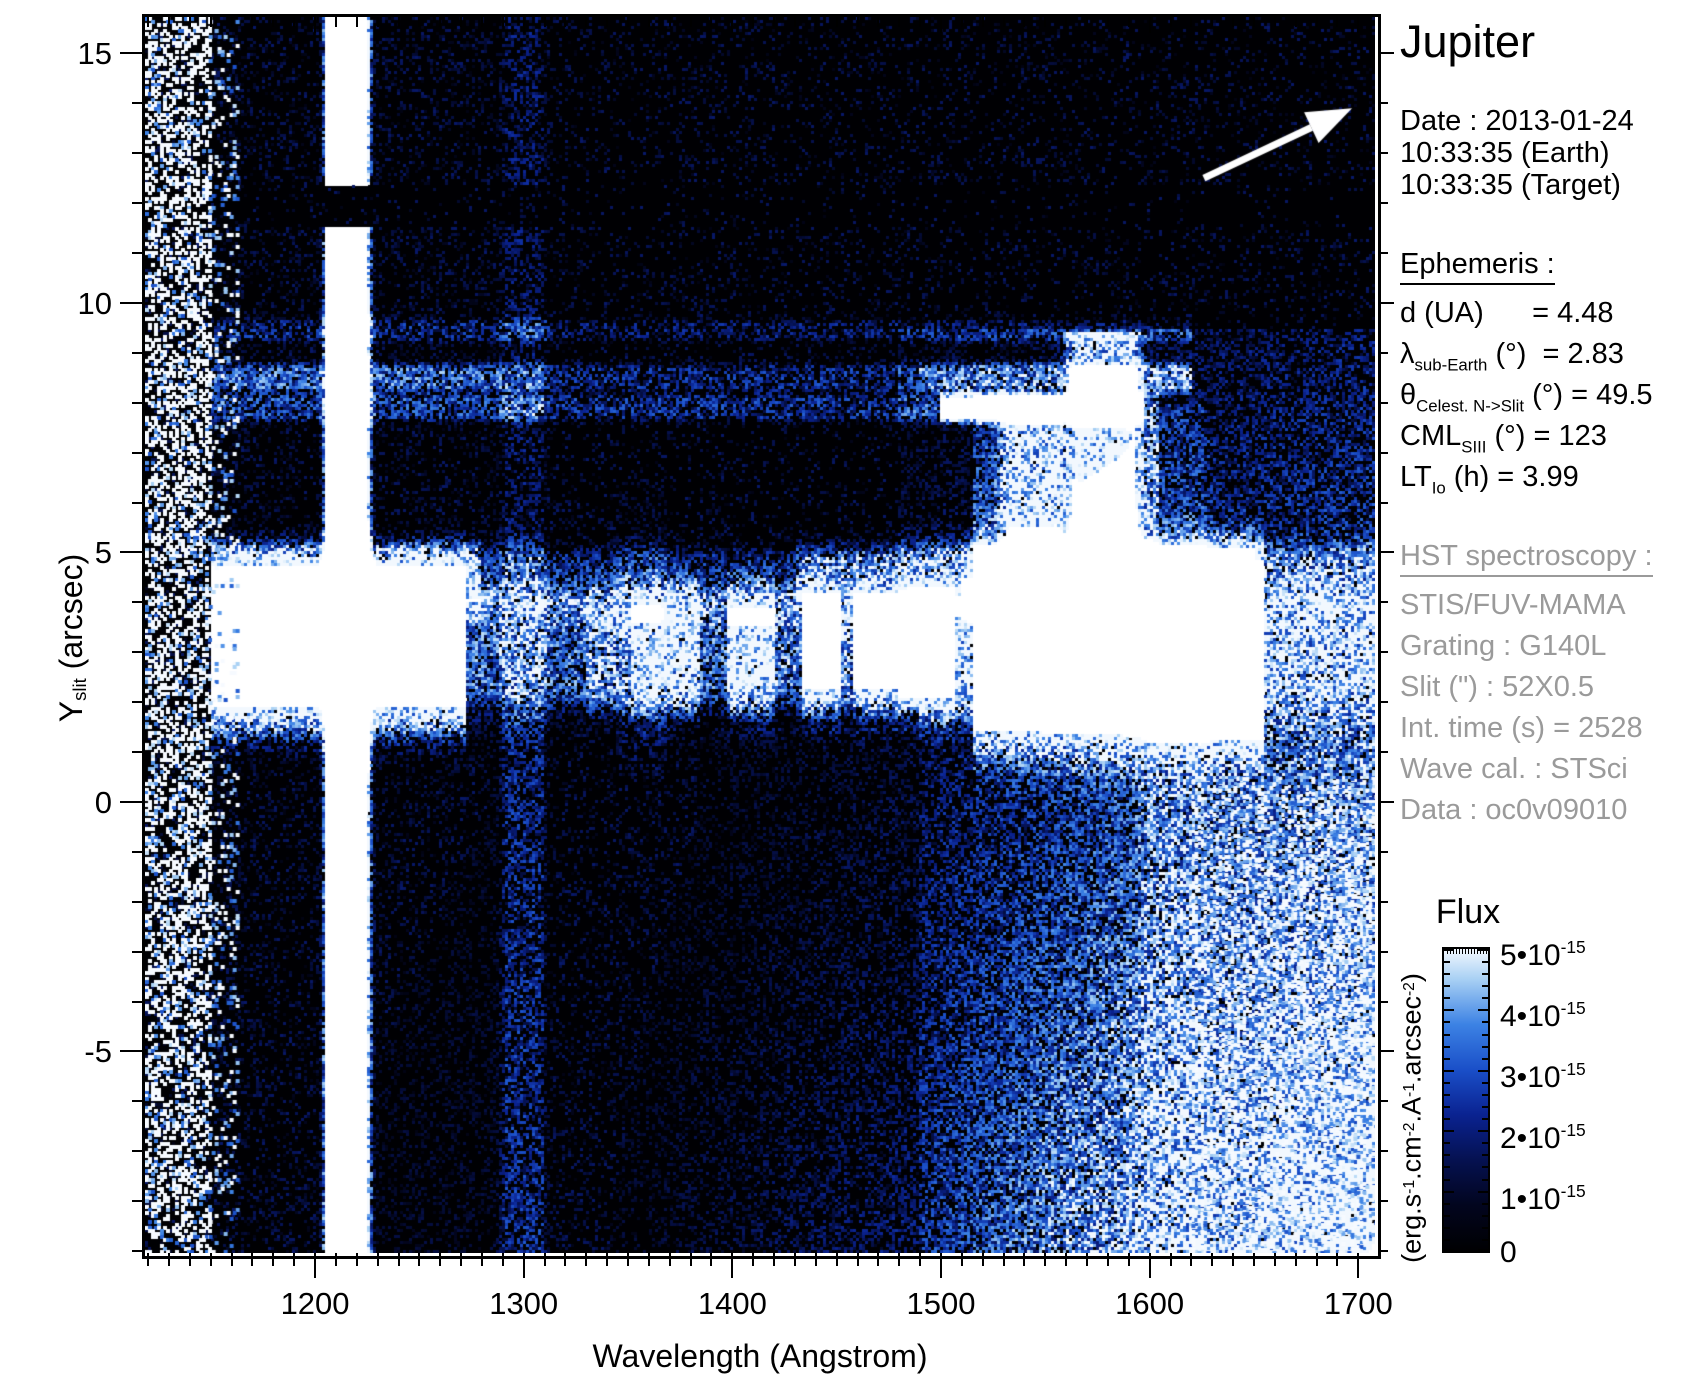 The height and width of the screenshot is (1385, 1683). Describe the element at coordinates (1510, 185) in the screenshot. I see `time-target: 10:33:35 (Target)` at that location.